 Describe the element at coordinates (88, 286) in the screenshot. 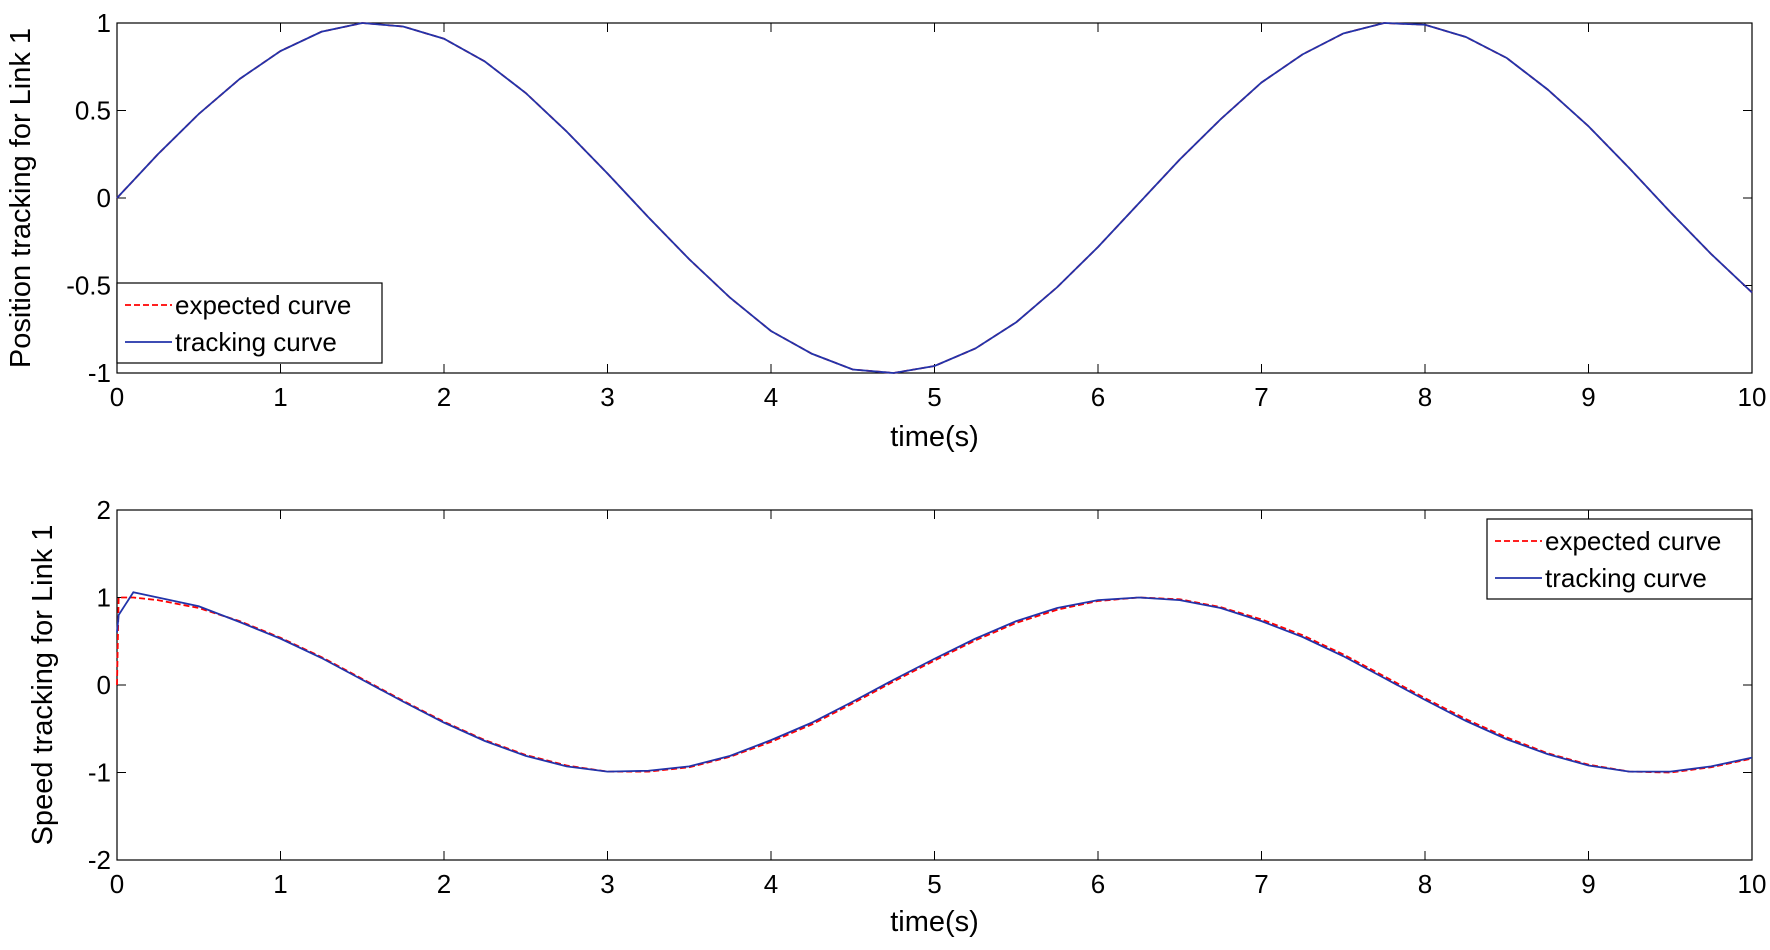

I see `y-tick-label: -0.5` at that location.